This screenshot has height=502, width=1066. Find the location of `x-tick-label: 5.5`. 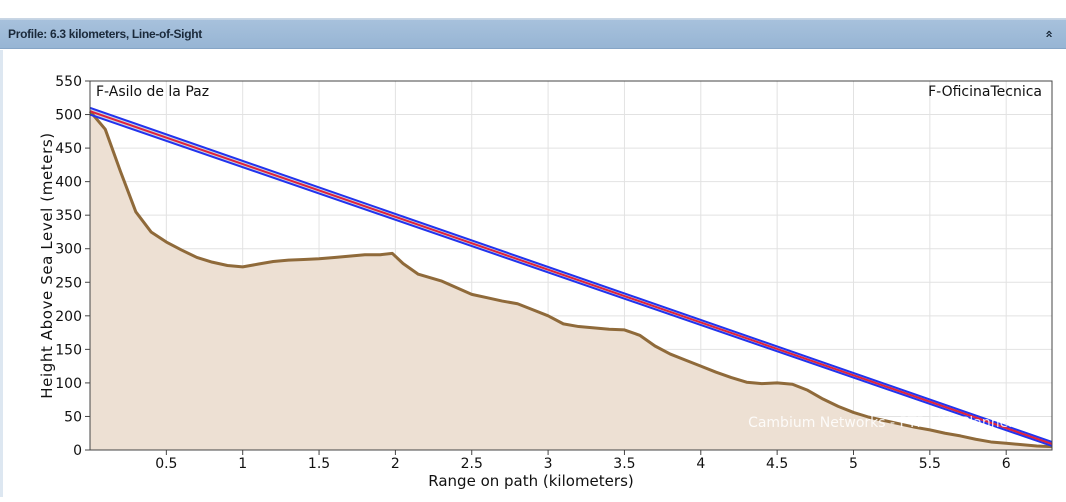

x-tick-label: 5.5 is located at coordinates (930, 464).